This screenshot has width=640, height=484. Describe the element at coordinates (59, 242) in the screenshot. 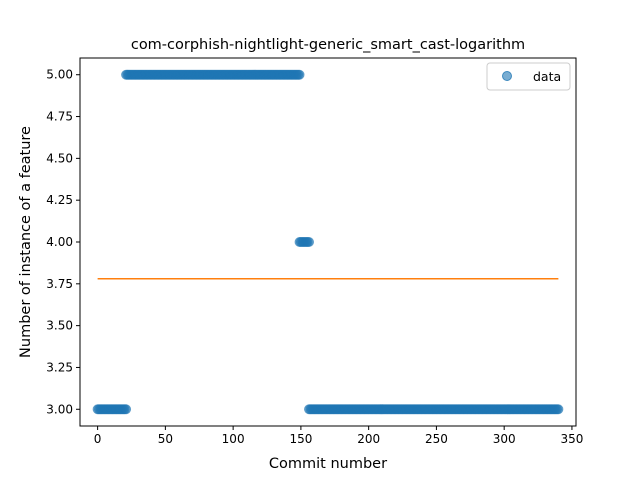

I see `y-tick-label: 4.00` at that location.